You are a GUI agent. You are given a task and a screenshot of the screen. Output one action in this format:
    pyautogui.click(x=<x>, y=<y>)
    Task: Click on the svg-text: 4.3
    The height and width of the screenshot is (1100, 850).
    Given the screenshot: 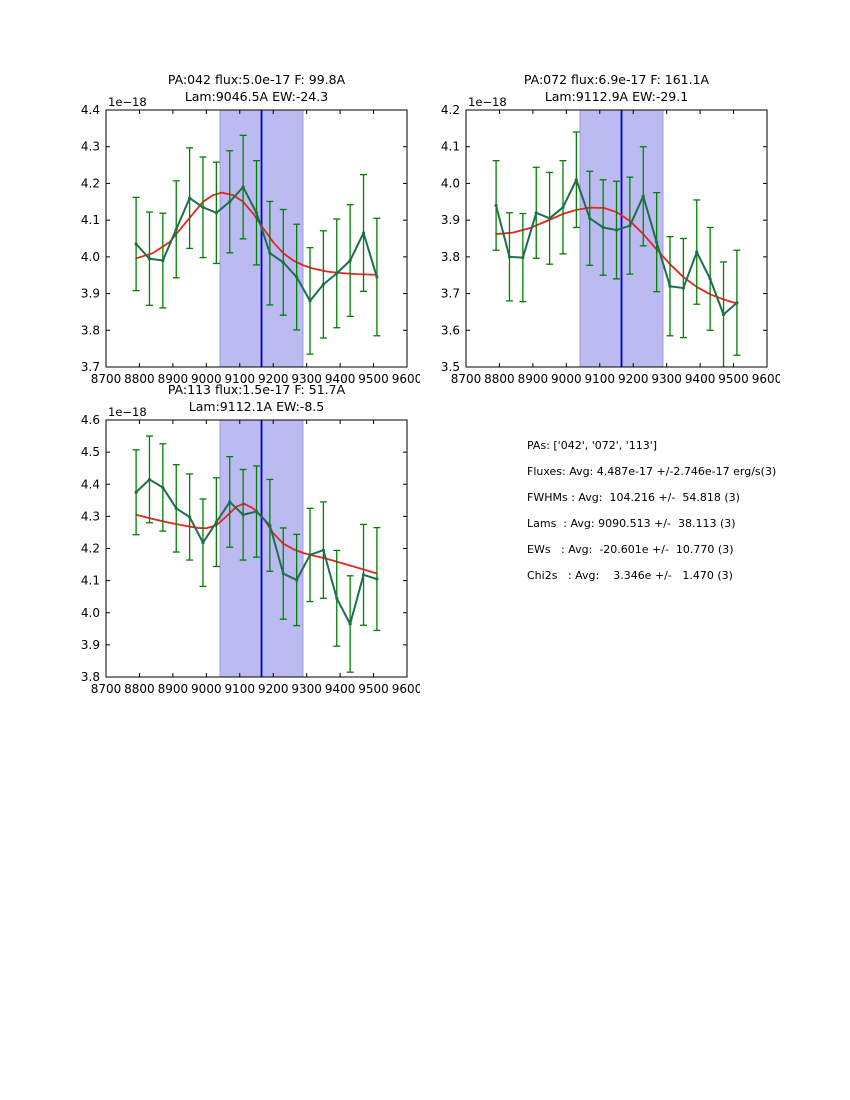 What is the action you would take?
    pyautogui.click(x=90, y=147)
    